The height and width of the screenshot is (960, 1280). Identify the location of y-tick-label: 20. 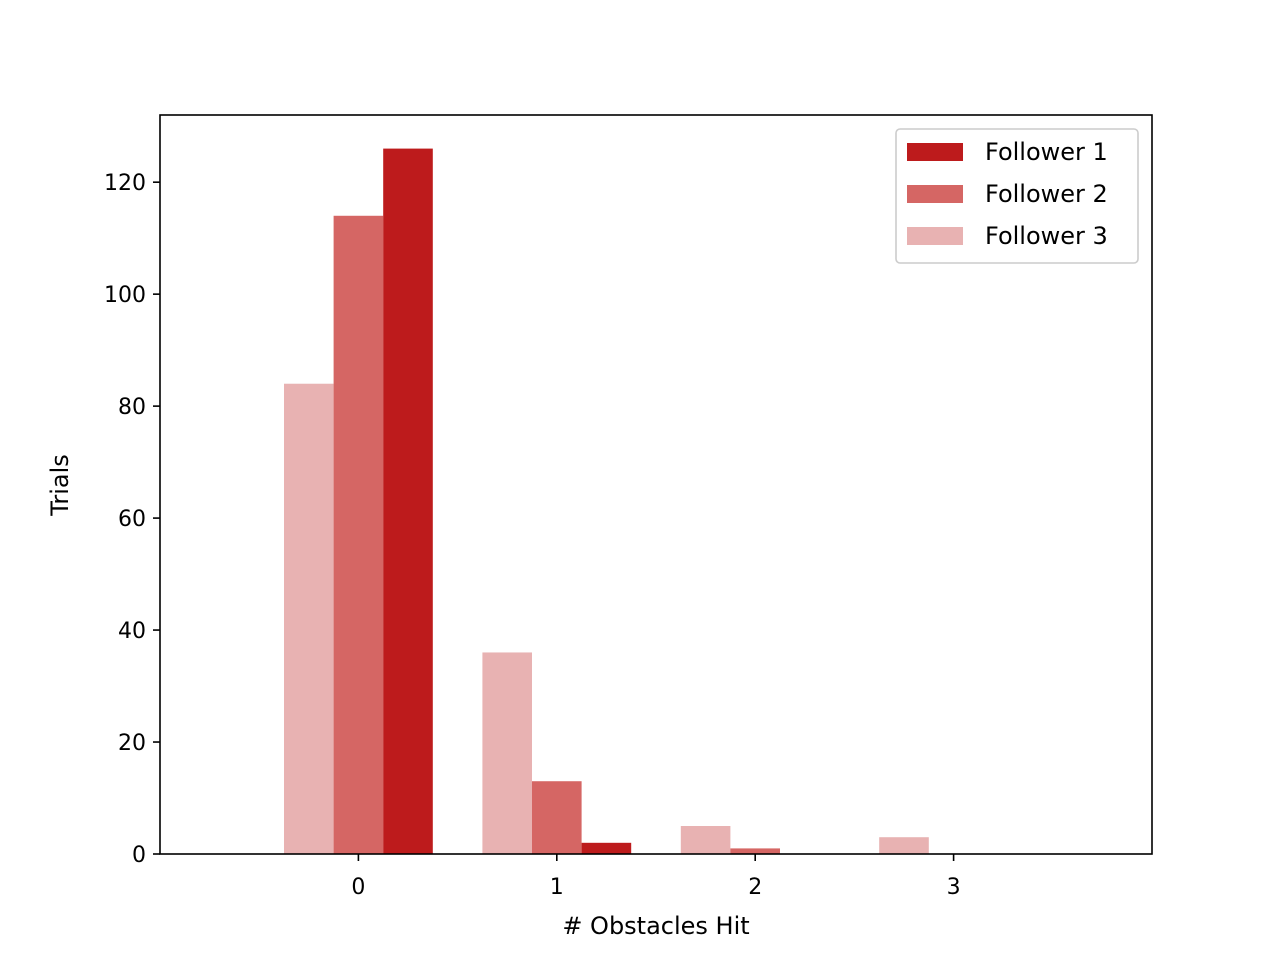
(132, 743).